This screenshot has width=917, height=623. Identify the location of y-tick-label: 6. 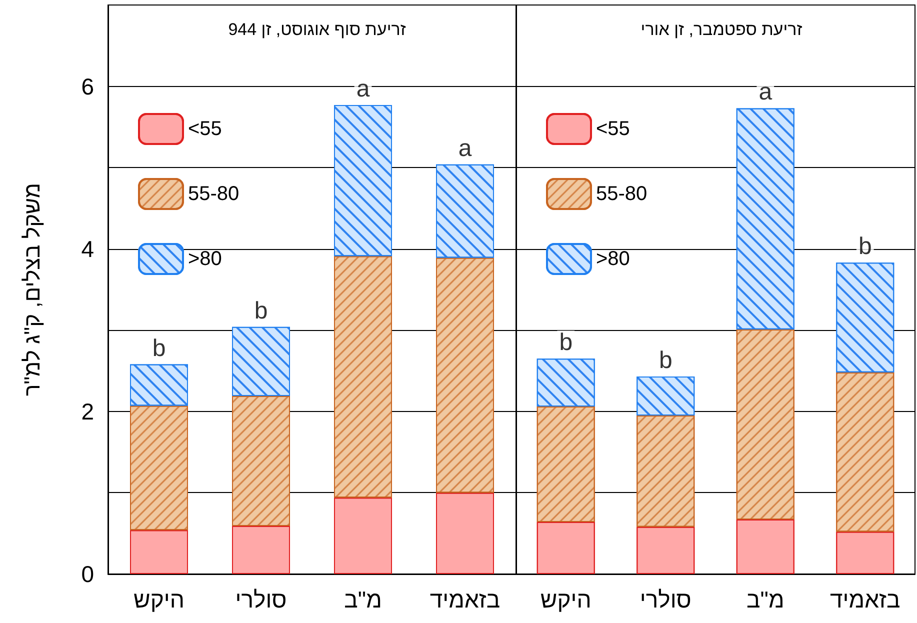
(87, 86).